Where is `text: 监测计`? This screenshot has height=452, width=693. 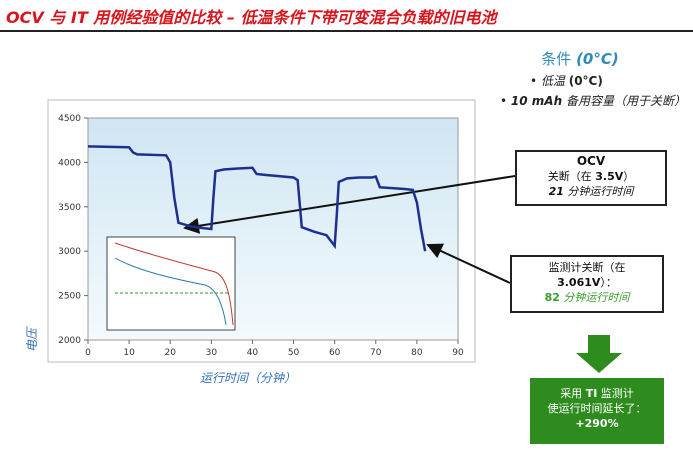
text: 监测计 is located at coordinates (615, 393).